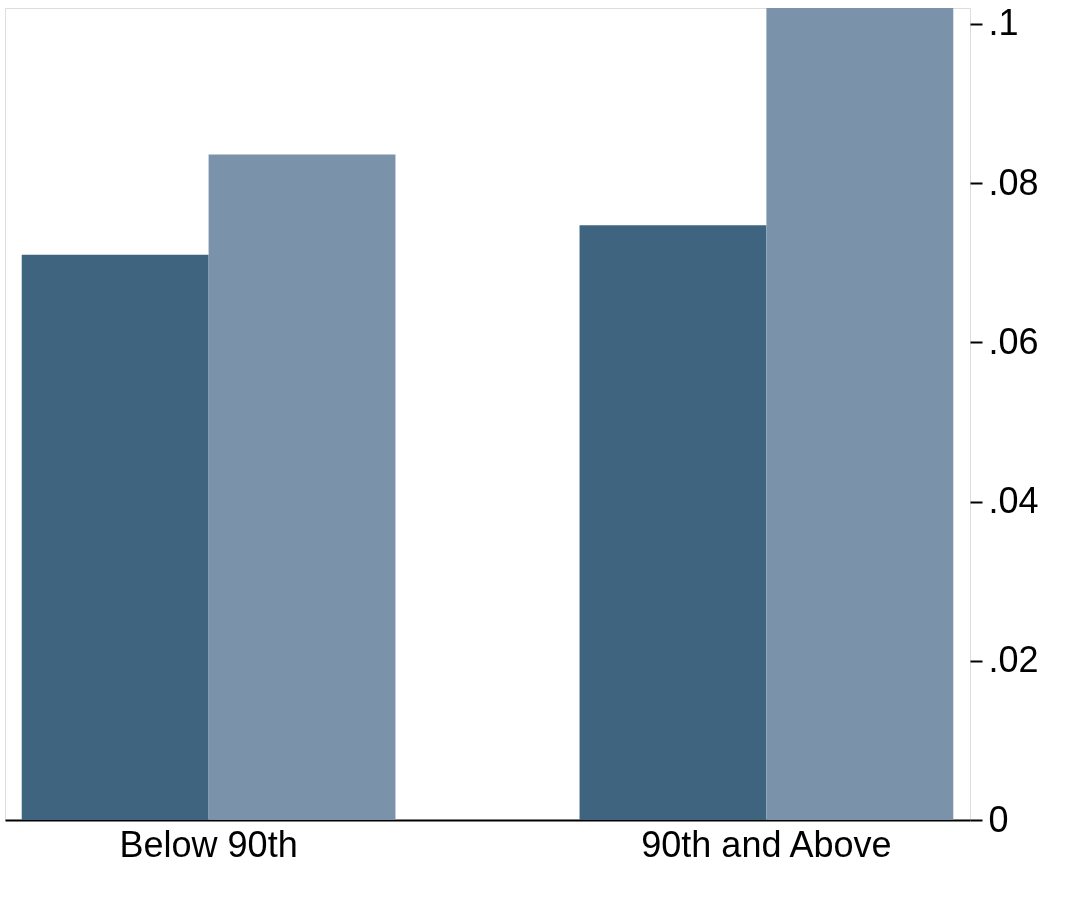  Describe the element at coordinates (1013, 341) in the screenshot. I see `y-tick-label: .06` at that location.